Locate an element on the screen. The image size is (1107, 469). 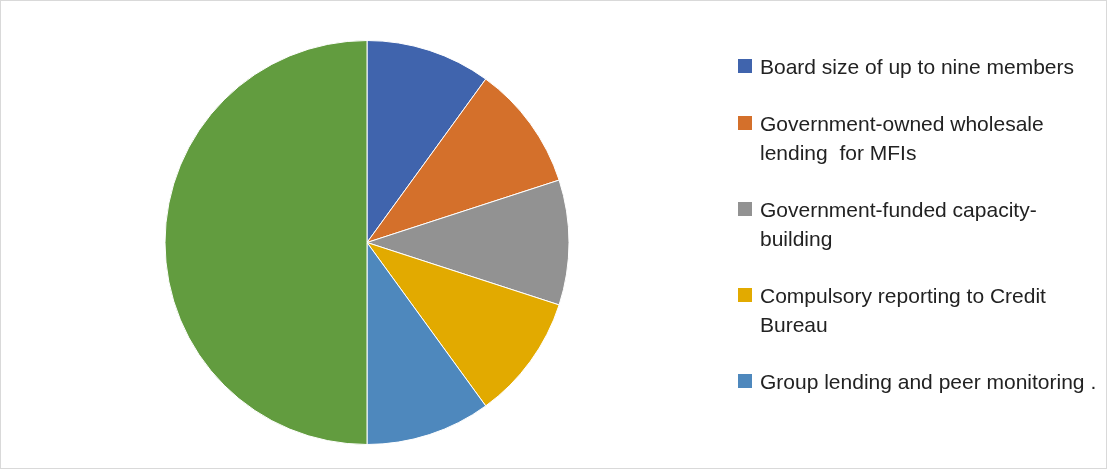
legend-label: Government-funded capacity-building is located at coordinates (899, 224).